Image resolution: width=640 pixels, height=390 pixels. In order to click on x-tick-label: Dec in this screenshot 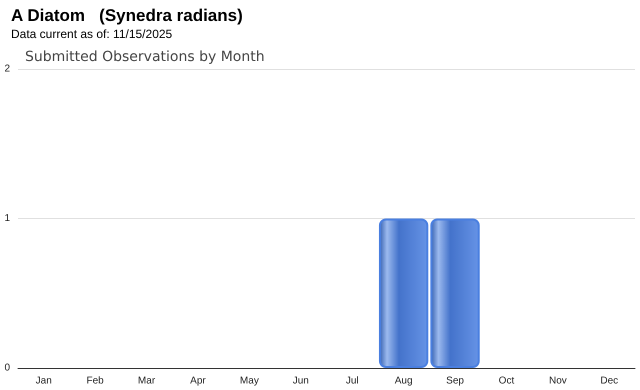, I will do `click(609, 381)`.